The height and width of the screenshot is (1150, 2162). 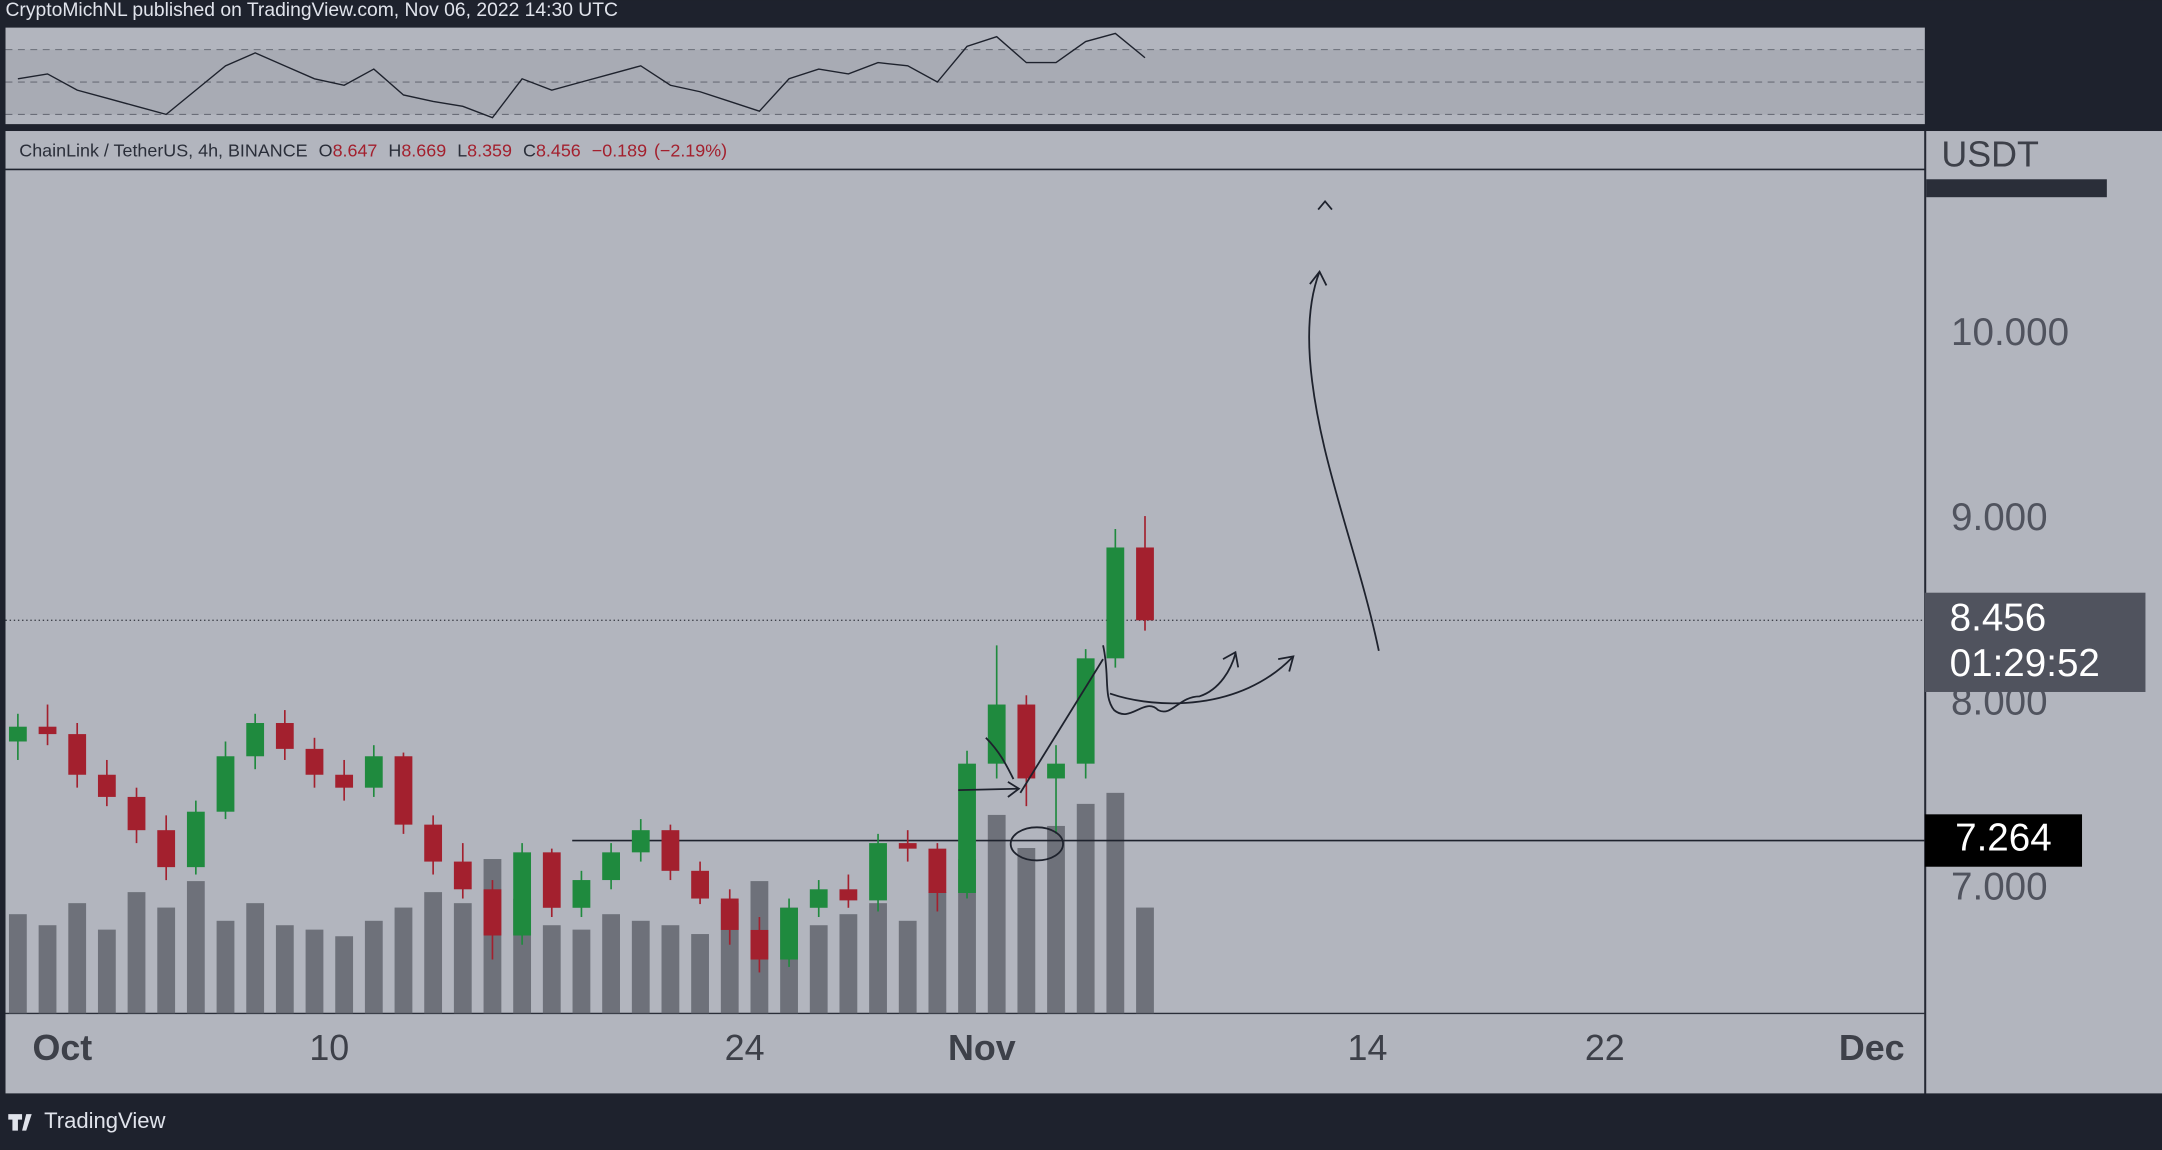 What do you see at coordinates (2016, 188) in the screenshot?
I see `unit-underline` at bounding box center [2016, 188].